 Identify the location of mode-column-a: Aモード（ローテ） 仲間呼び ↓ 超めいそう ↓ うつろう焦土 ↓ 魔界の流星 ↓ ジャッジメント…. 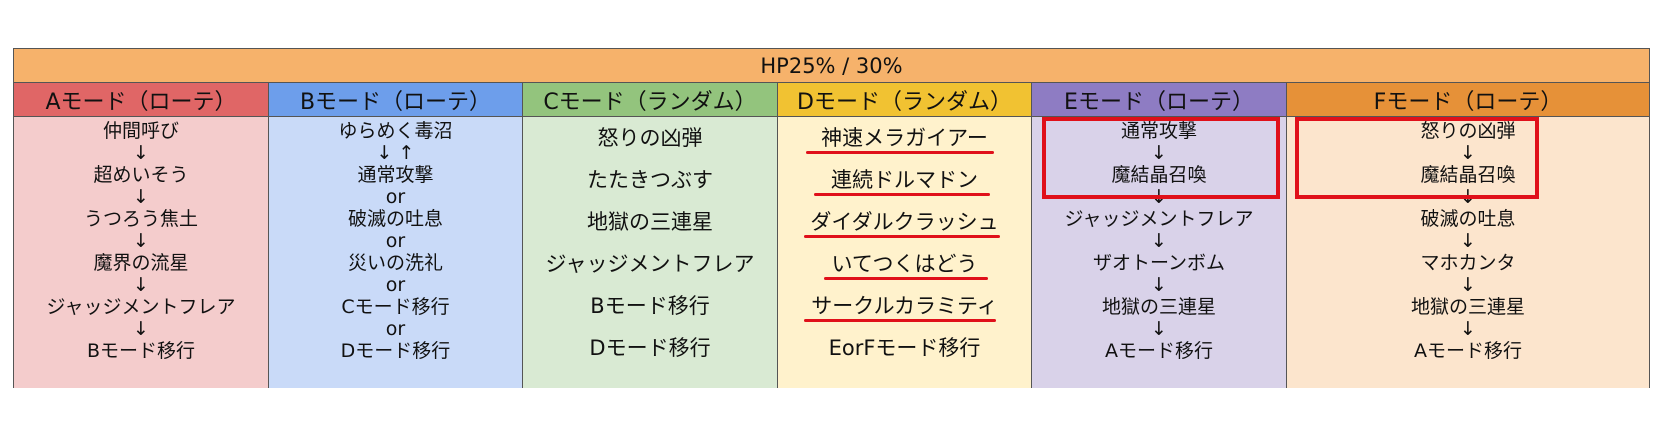
(141, 235).